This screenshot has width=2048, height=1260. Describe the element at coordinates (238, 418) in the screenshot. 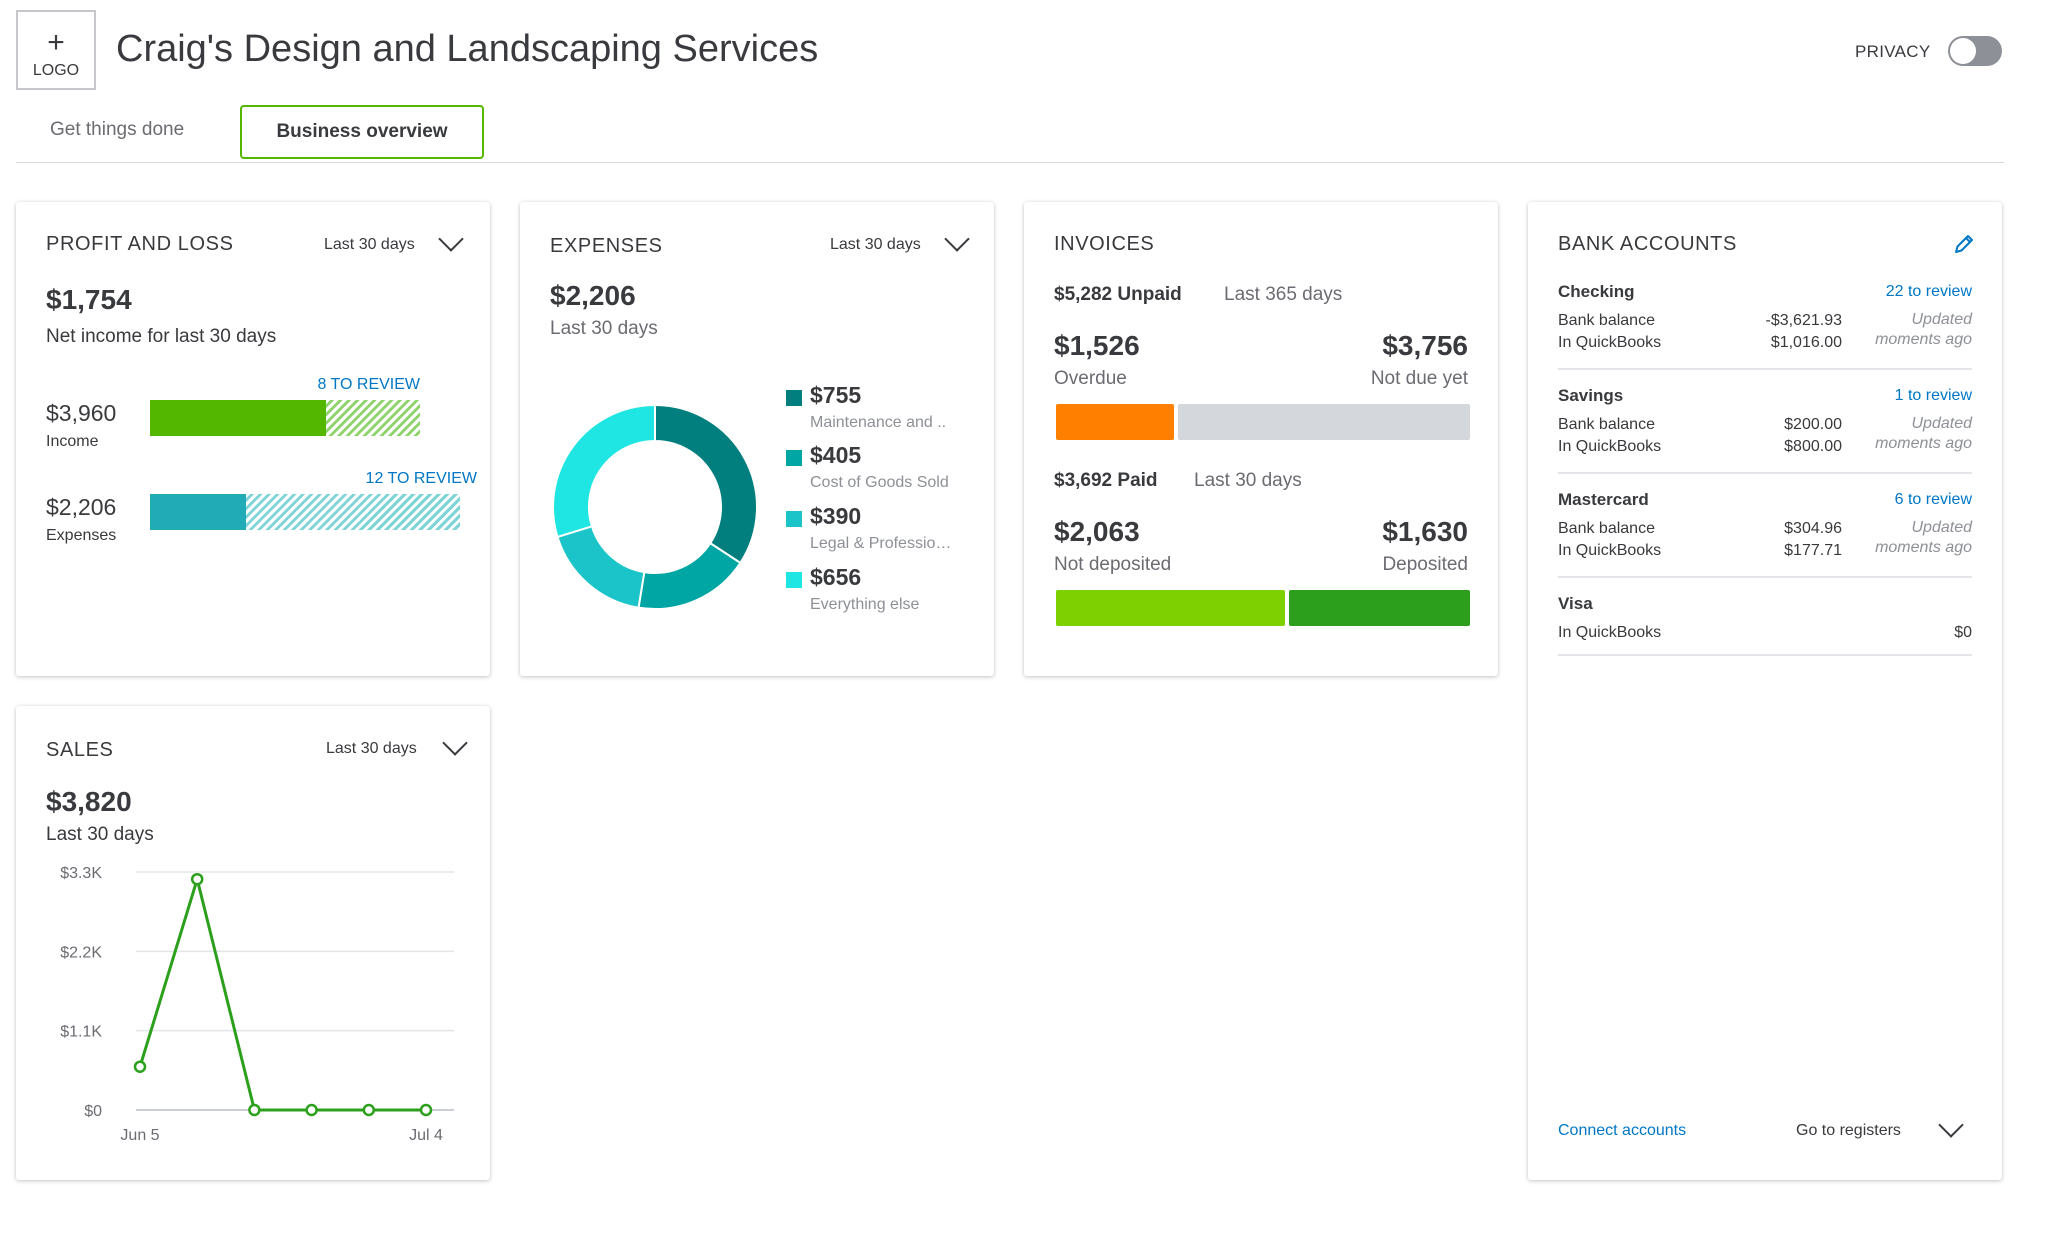

I see `income-bar-categorized` at that location.